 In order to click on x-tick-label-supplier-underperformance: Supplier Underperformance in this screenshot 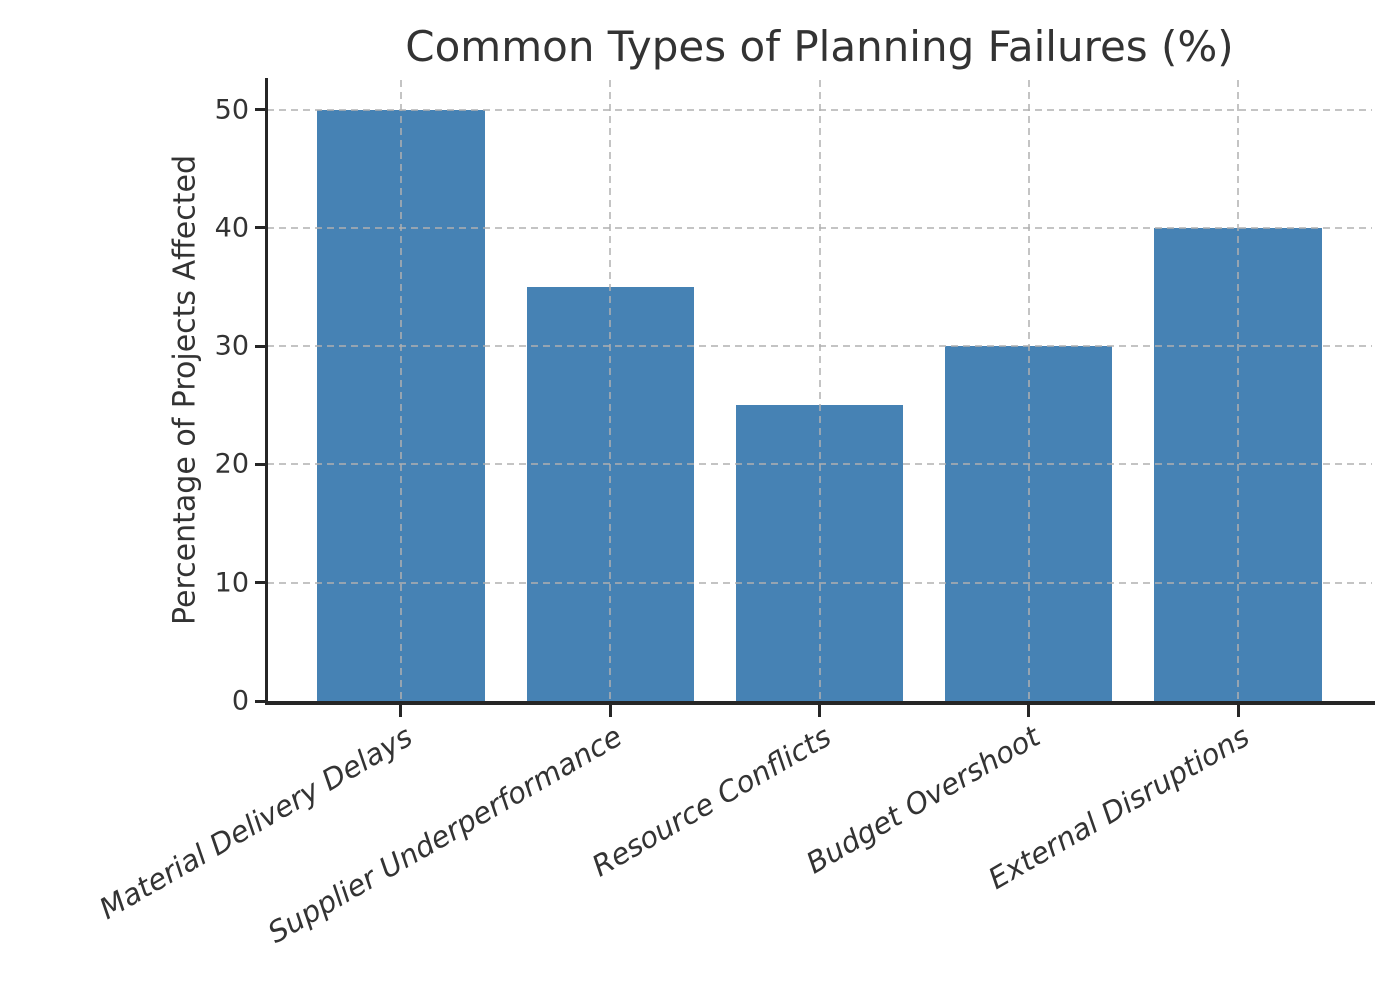, I will do `click(444, 834)`.